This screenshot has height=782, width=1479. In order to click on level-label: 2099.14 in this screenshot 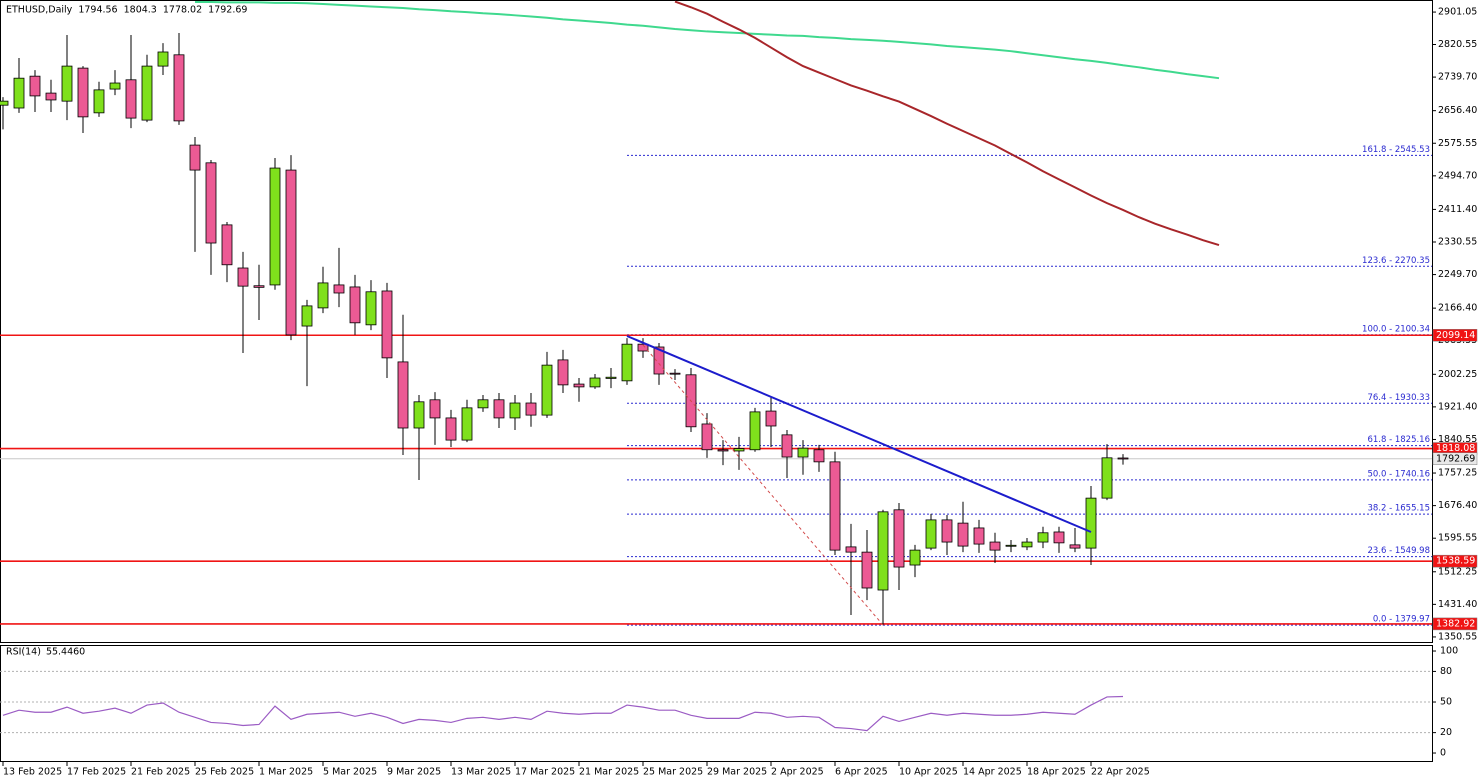, I will do `click(1455, 335)`.